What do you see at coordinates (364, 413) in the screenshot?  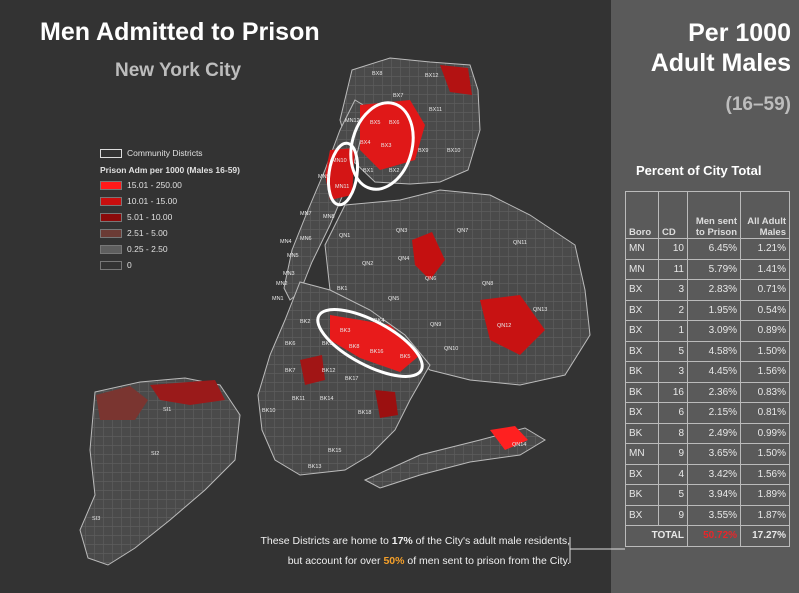 I see `district-label: BK18` at bounding box center [364, 413].